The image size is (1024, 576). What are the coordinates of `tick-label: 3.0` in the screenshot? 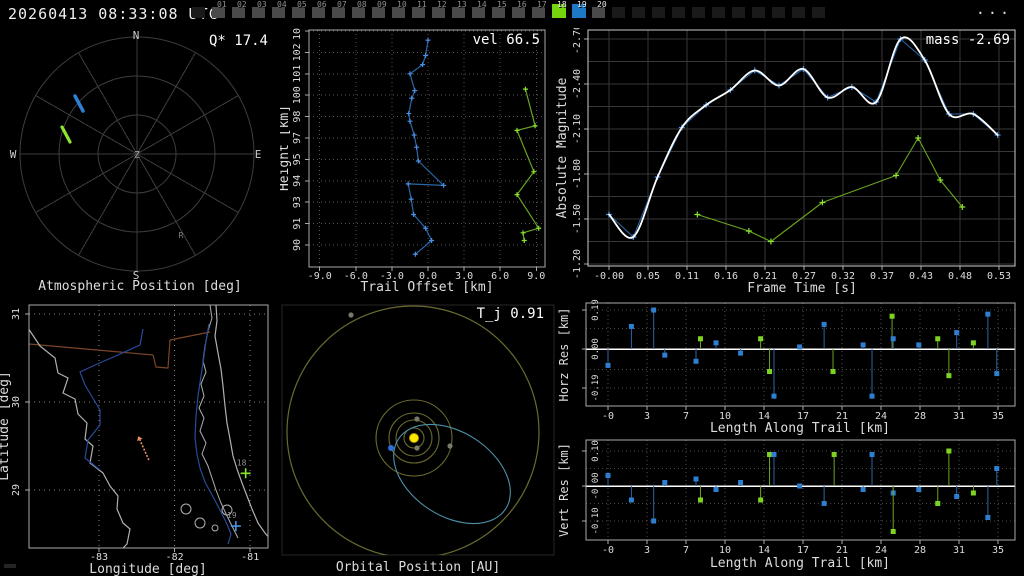 It's located at (464, 276).